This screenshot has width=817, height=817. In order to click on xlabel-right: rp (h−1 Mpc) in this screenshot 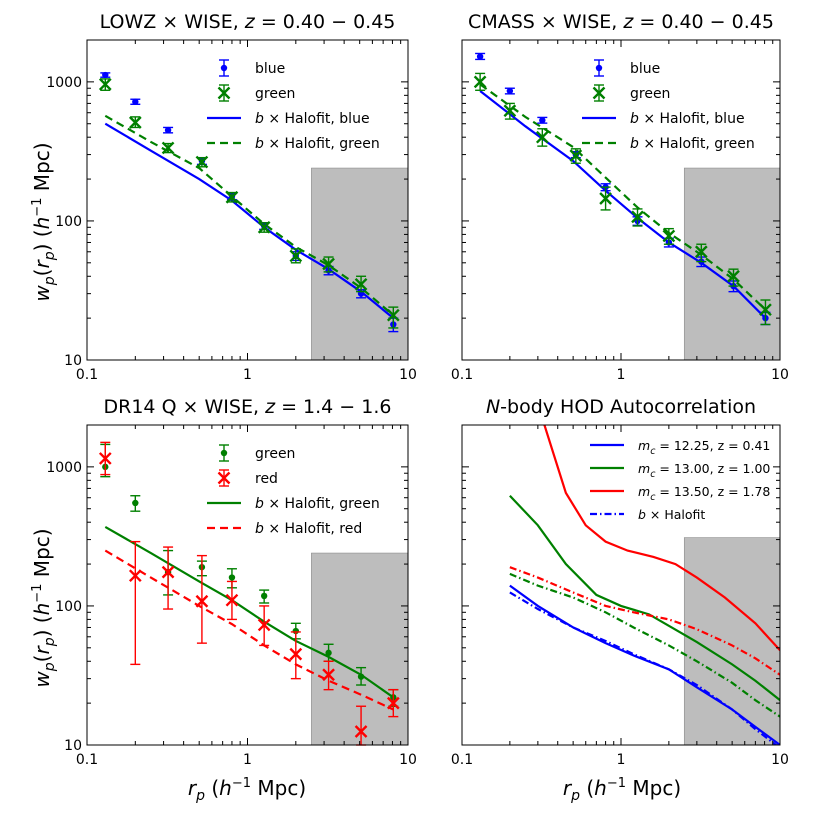, I will do `click(622, 790)`.